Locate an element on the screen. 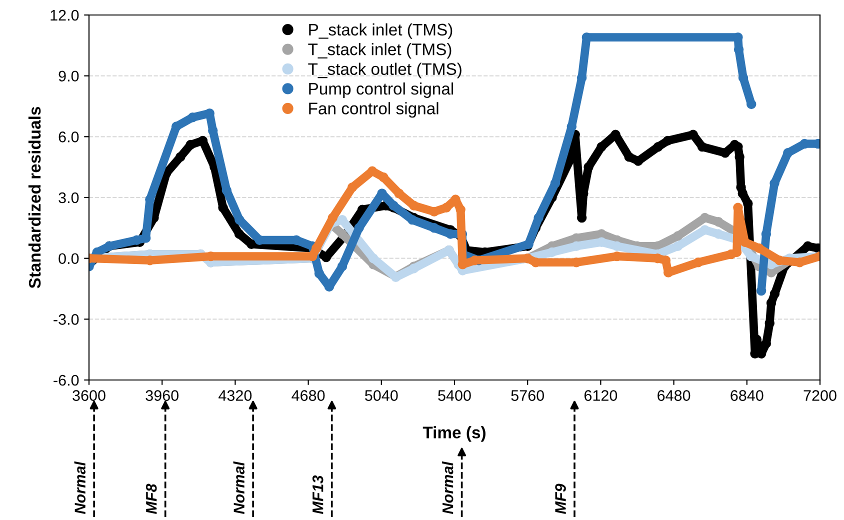 This screenshot has height=520, width=844. y-tick-label: 9.0 is located at coordinates (68, 76).